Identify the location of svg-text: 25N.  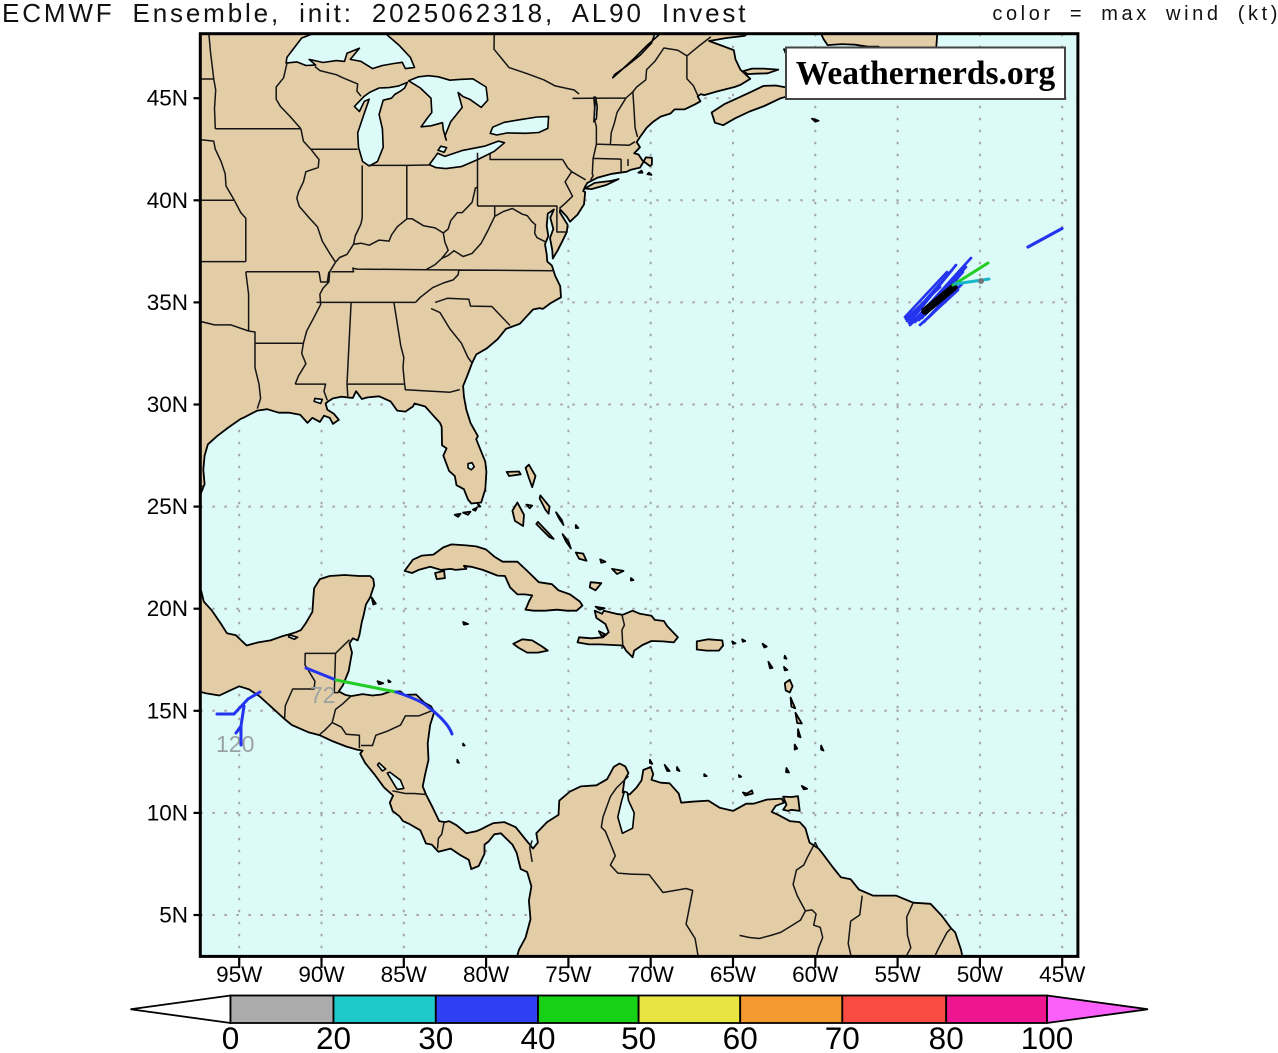
(167, 506).